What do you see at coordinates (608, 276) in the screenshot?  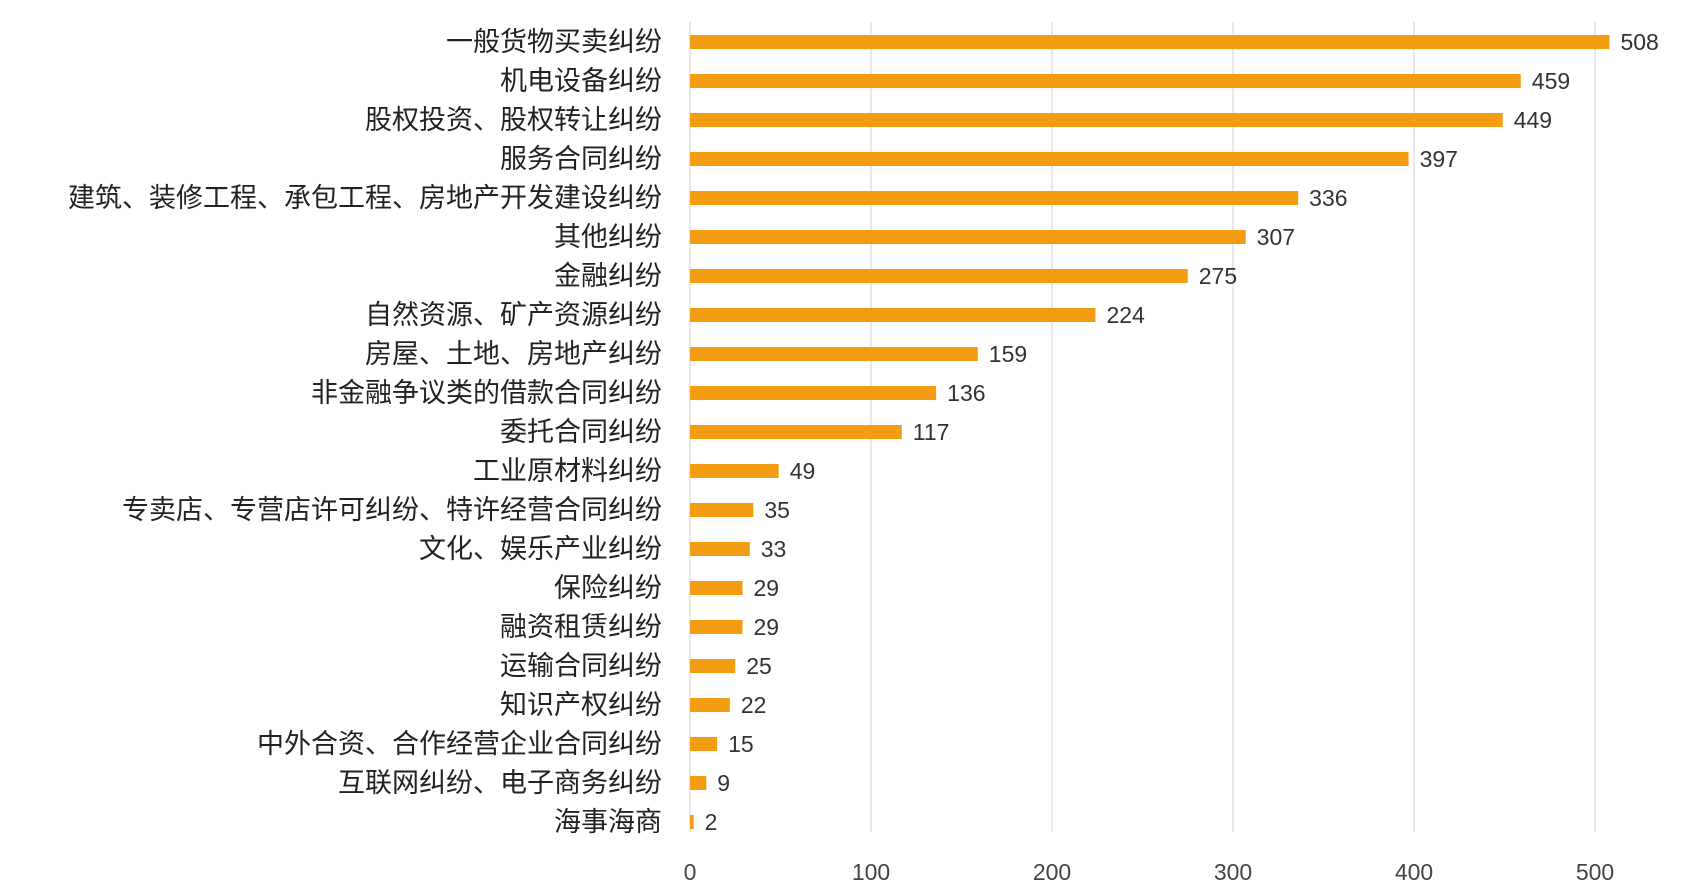 I see `category-label: 金融纠纷` at bounding box center [608, 276].